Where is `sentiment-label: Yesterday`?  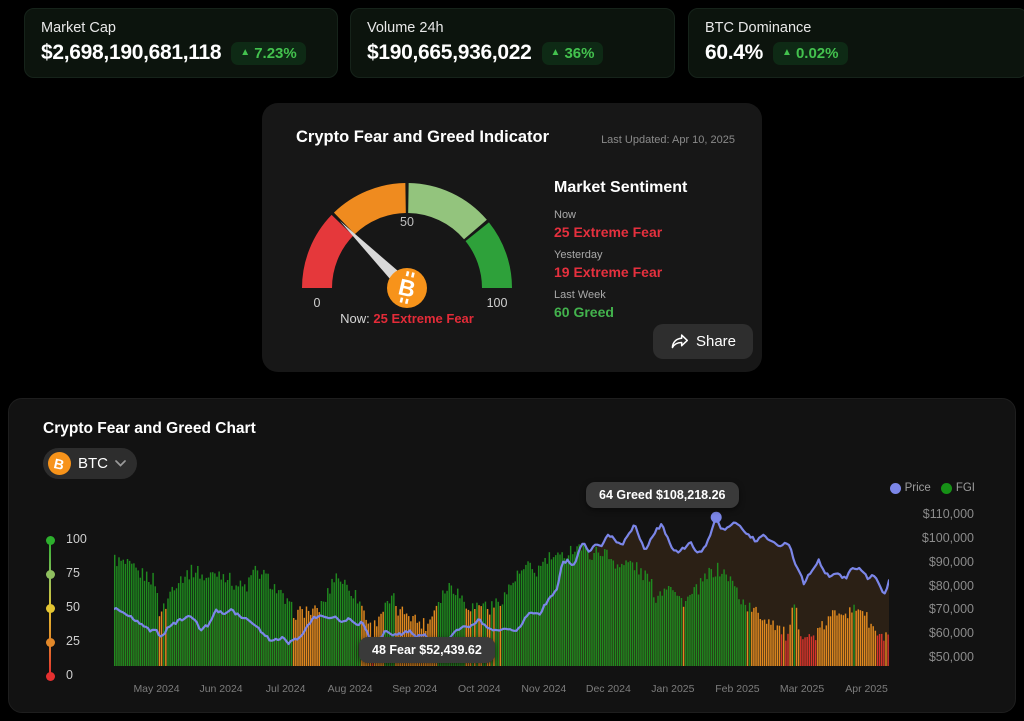
sentiment-label: Yesterday is located at coordinates (578, 255).